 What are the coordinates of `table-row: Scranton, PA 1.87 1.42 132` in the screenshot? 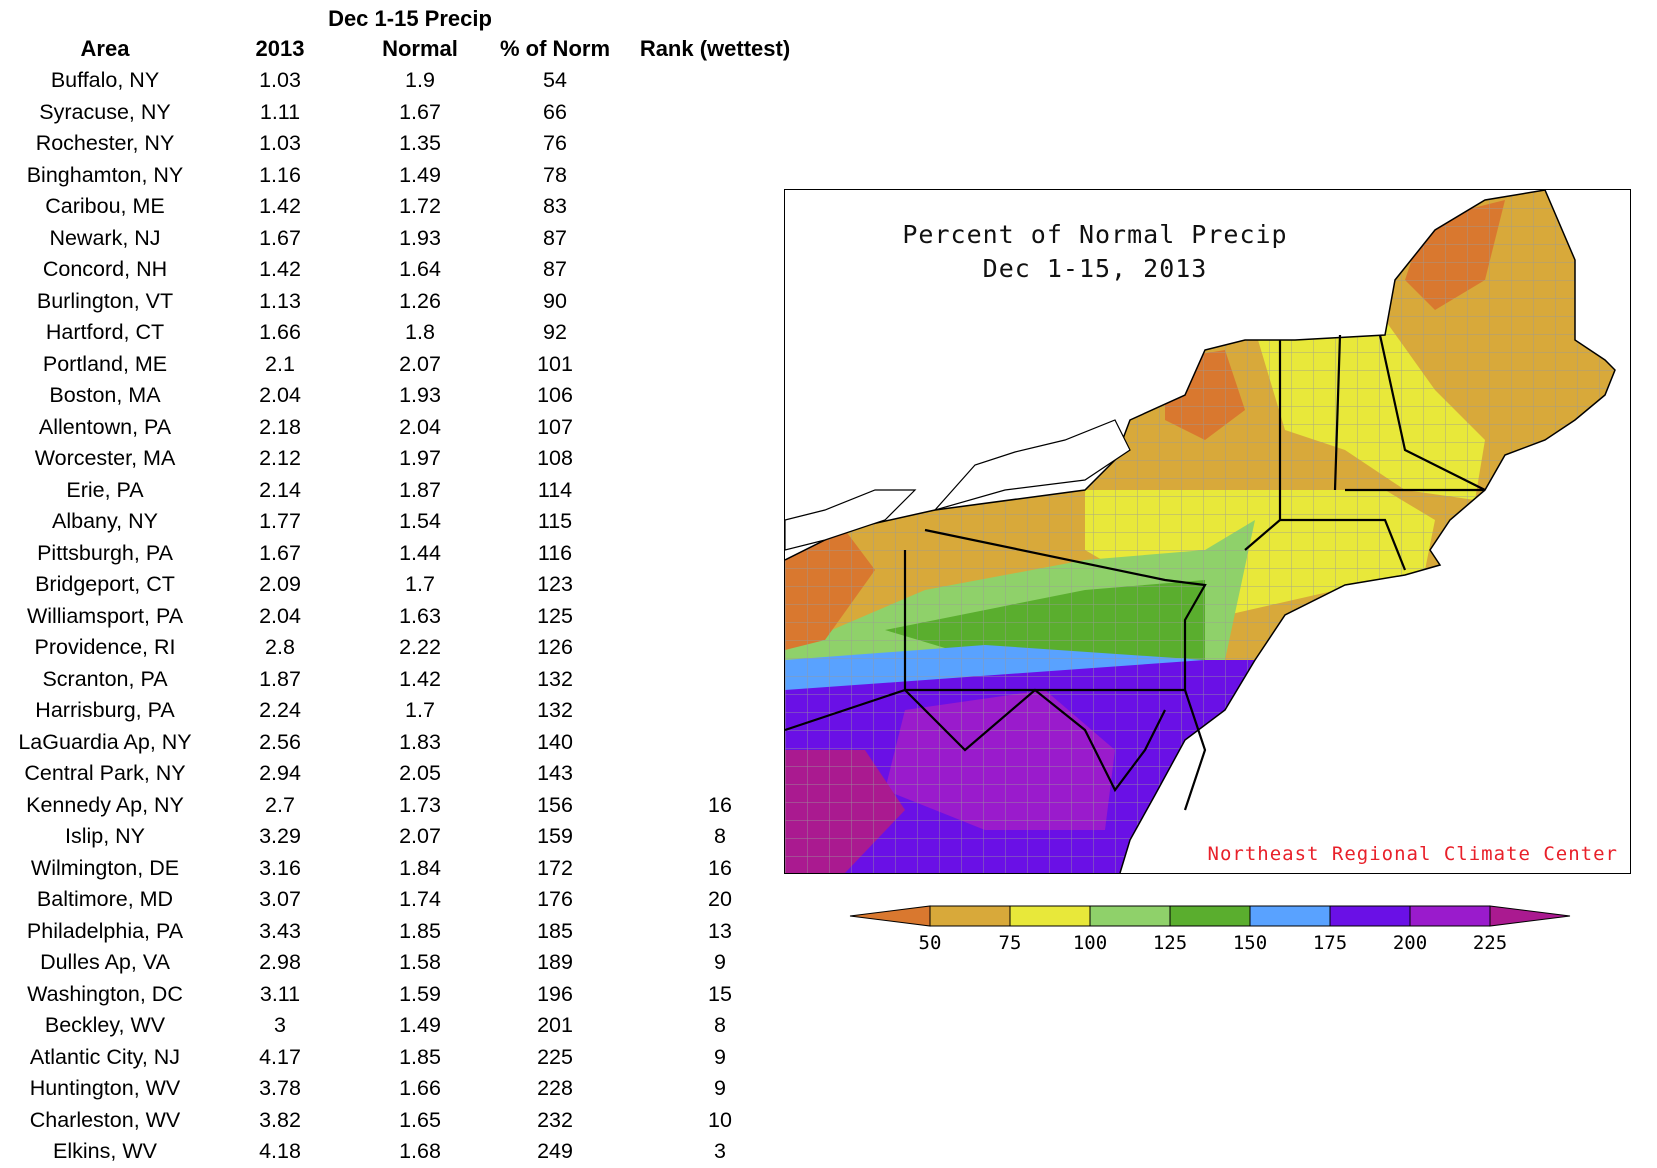 It's located at (410, 680).